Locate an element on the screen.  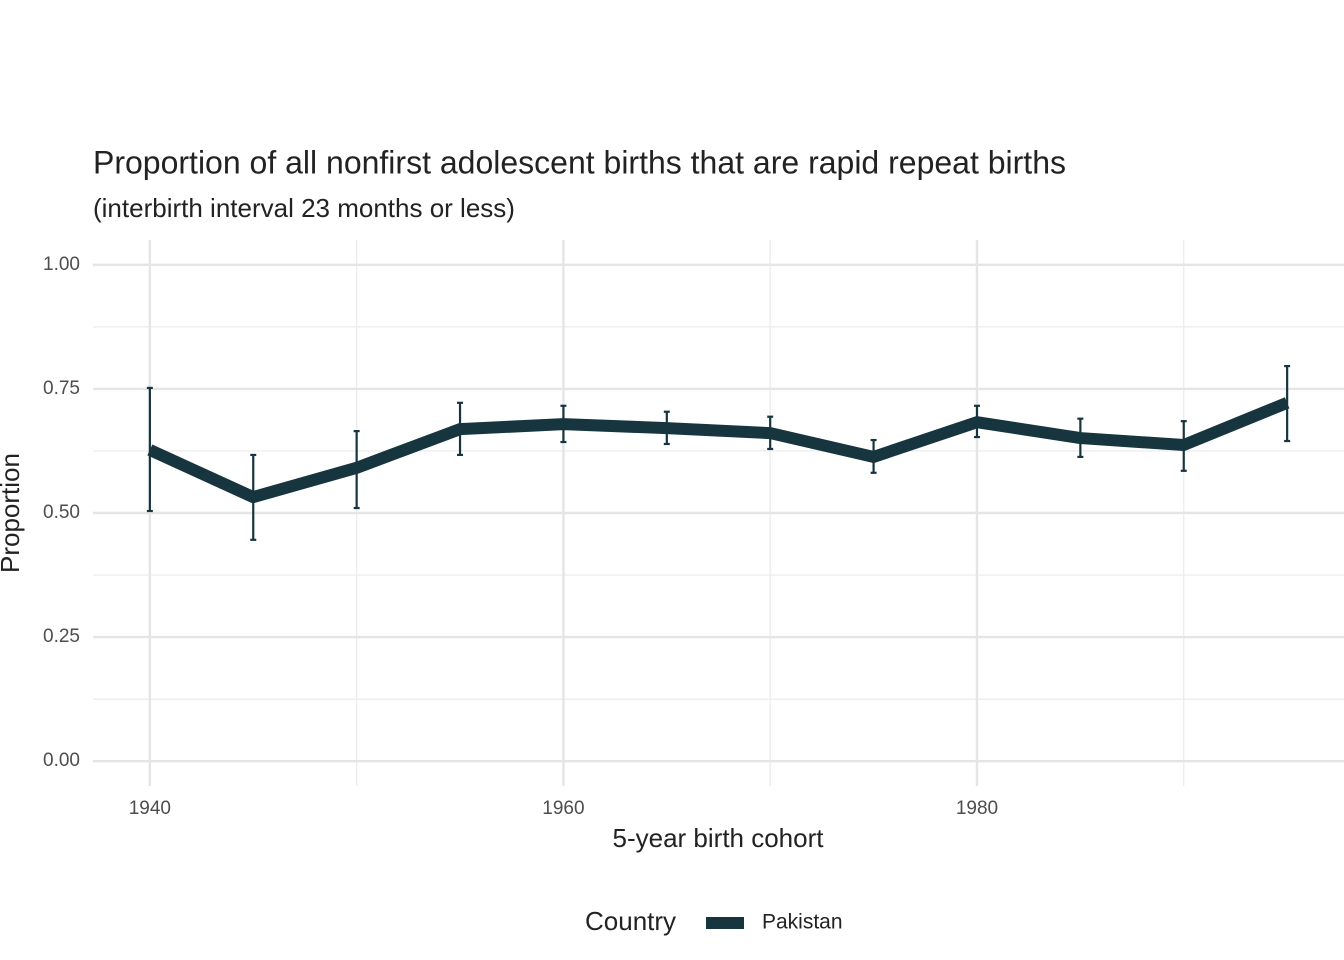
y-tick-label: 0.75 is located at coordinates (61, 388).